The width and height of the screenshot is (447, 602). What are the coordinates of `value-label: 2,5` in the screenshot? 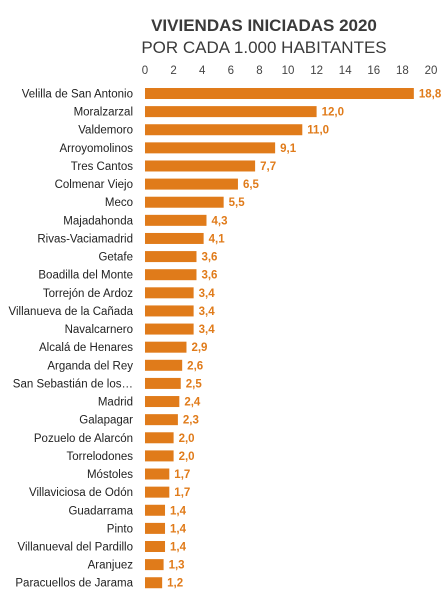 It's located at (194, 384).